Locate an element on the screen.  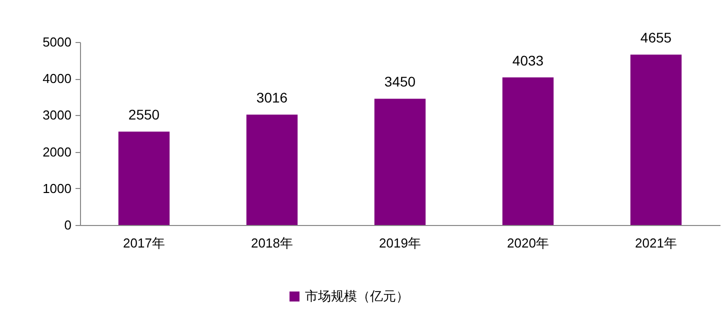
y-tick-label: 2000 is located at coordinates (57, 152).